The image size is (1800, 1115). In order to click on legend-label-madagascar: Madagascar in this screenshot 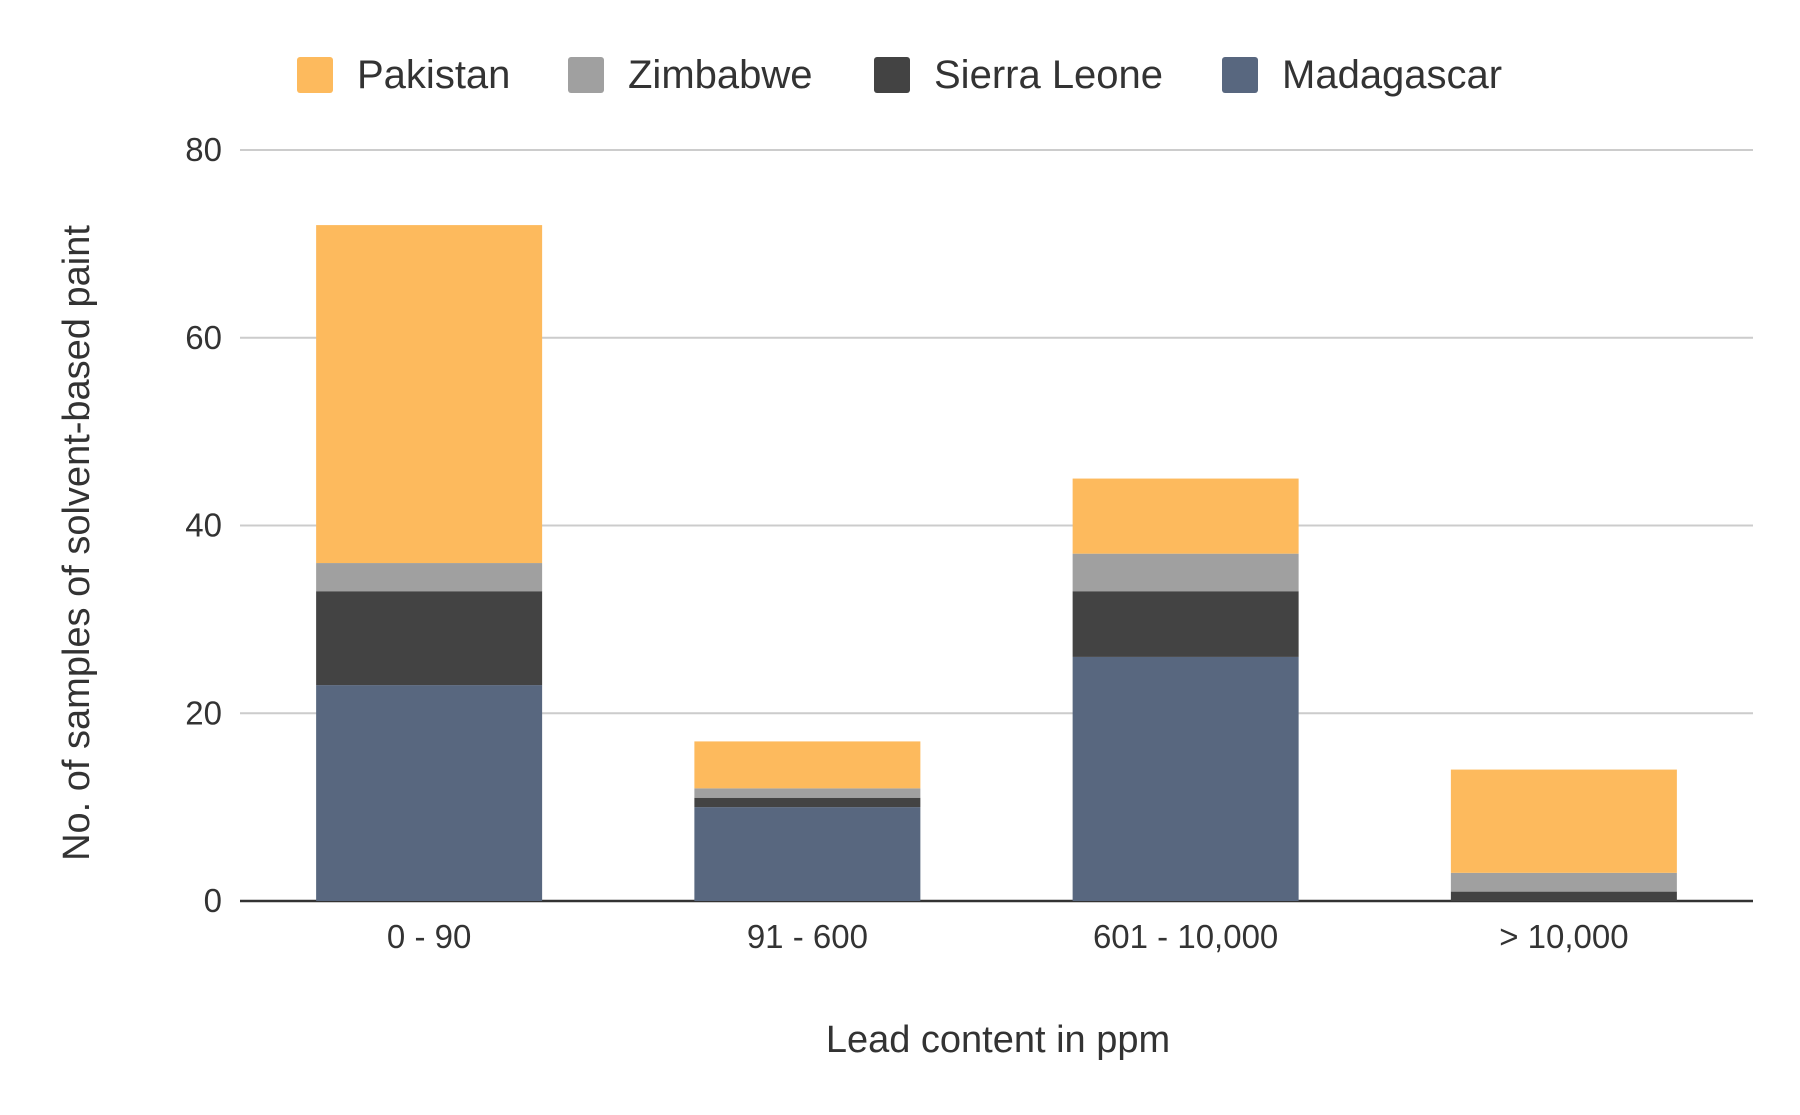, I will do `click(1392, 75)`.